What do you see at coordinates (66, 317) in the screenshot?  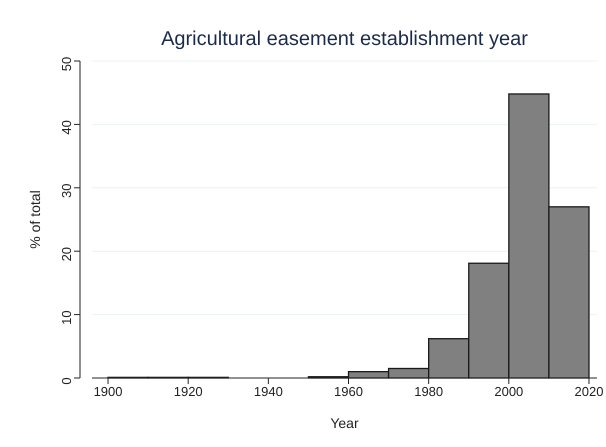 I see `y-tick-label: 10` at bounding box center [66, 317].